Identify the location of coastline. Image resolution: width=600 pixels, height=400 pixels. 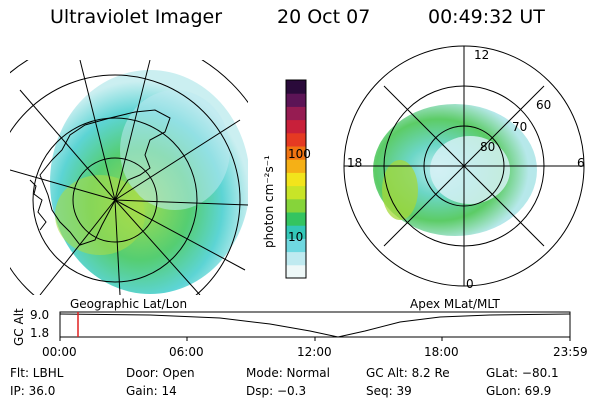
(105, 177).